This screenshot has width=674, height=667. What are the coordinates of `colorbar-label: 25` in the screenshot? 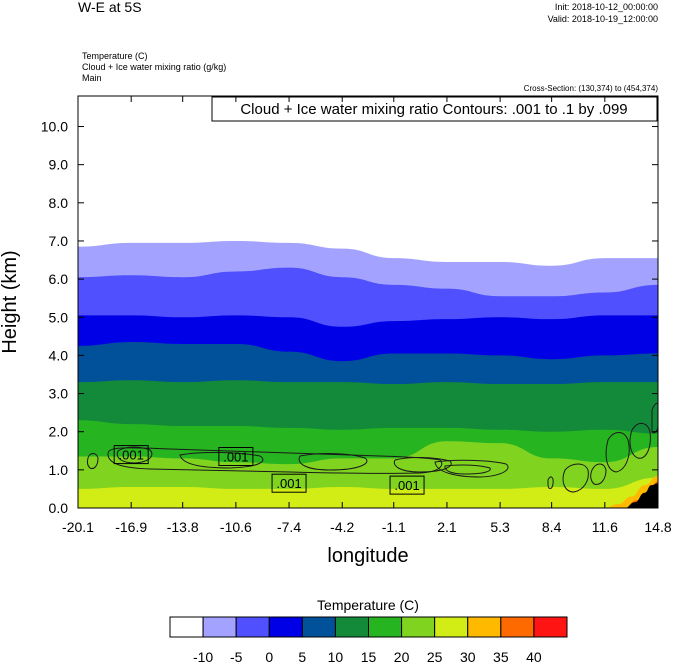 It's located at (435, 657).